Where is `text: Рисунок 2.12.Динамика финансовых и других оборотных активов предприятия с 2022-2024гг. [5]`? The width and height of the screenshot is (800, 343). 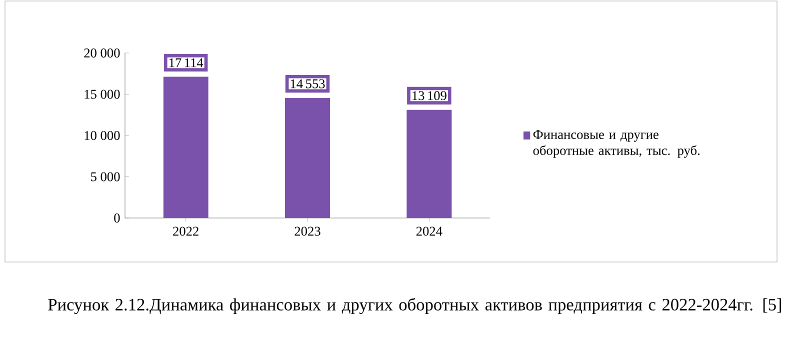 text: Рисунок 2.12.Динамика финансовых и других оборотных активов предприятия с 2022-2024гг. [5] is located at coordinates (415, 306).